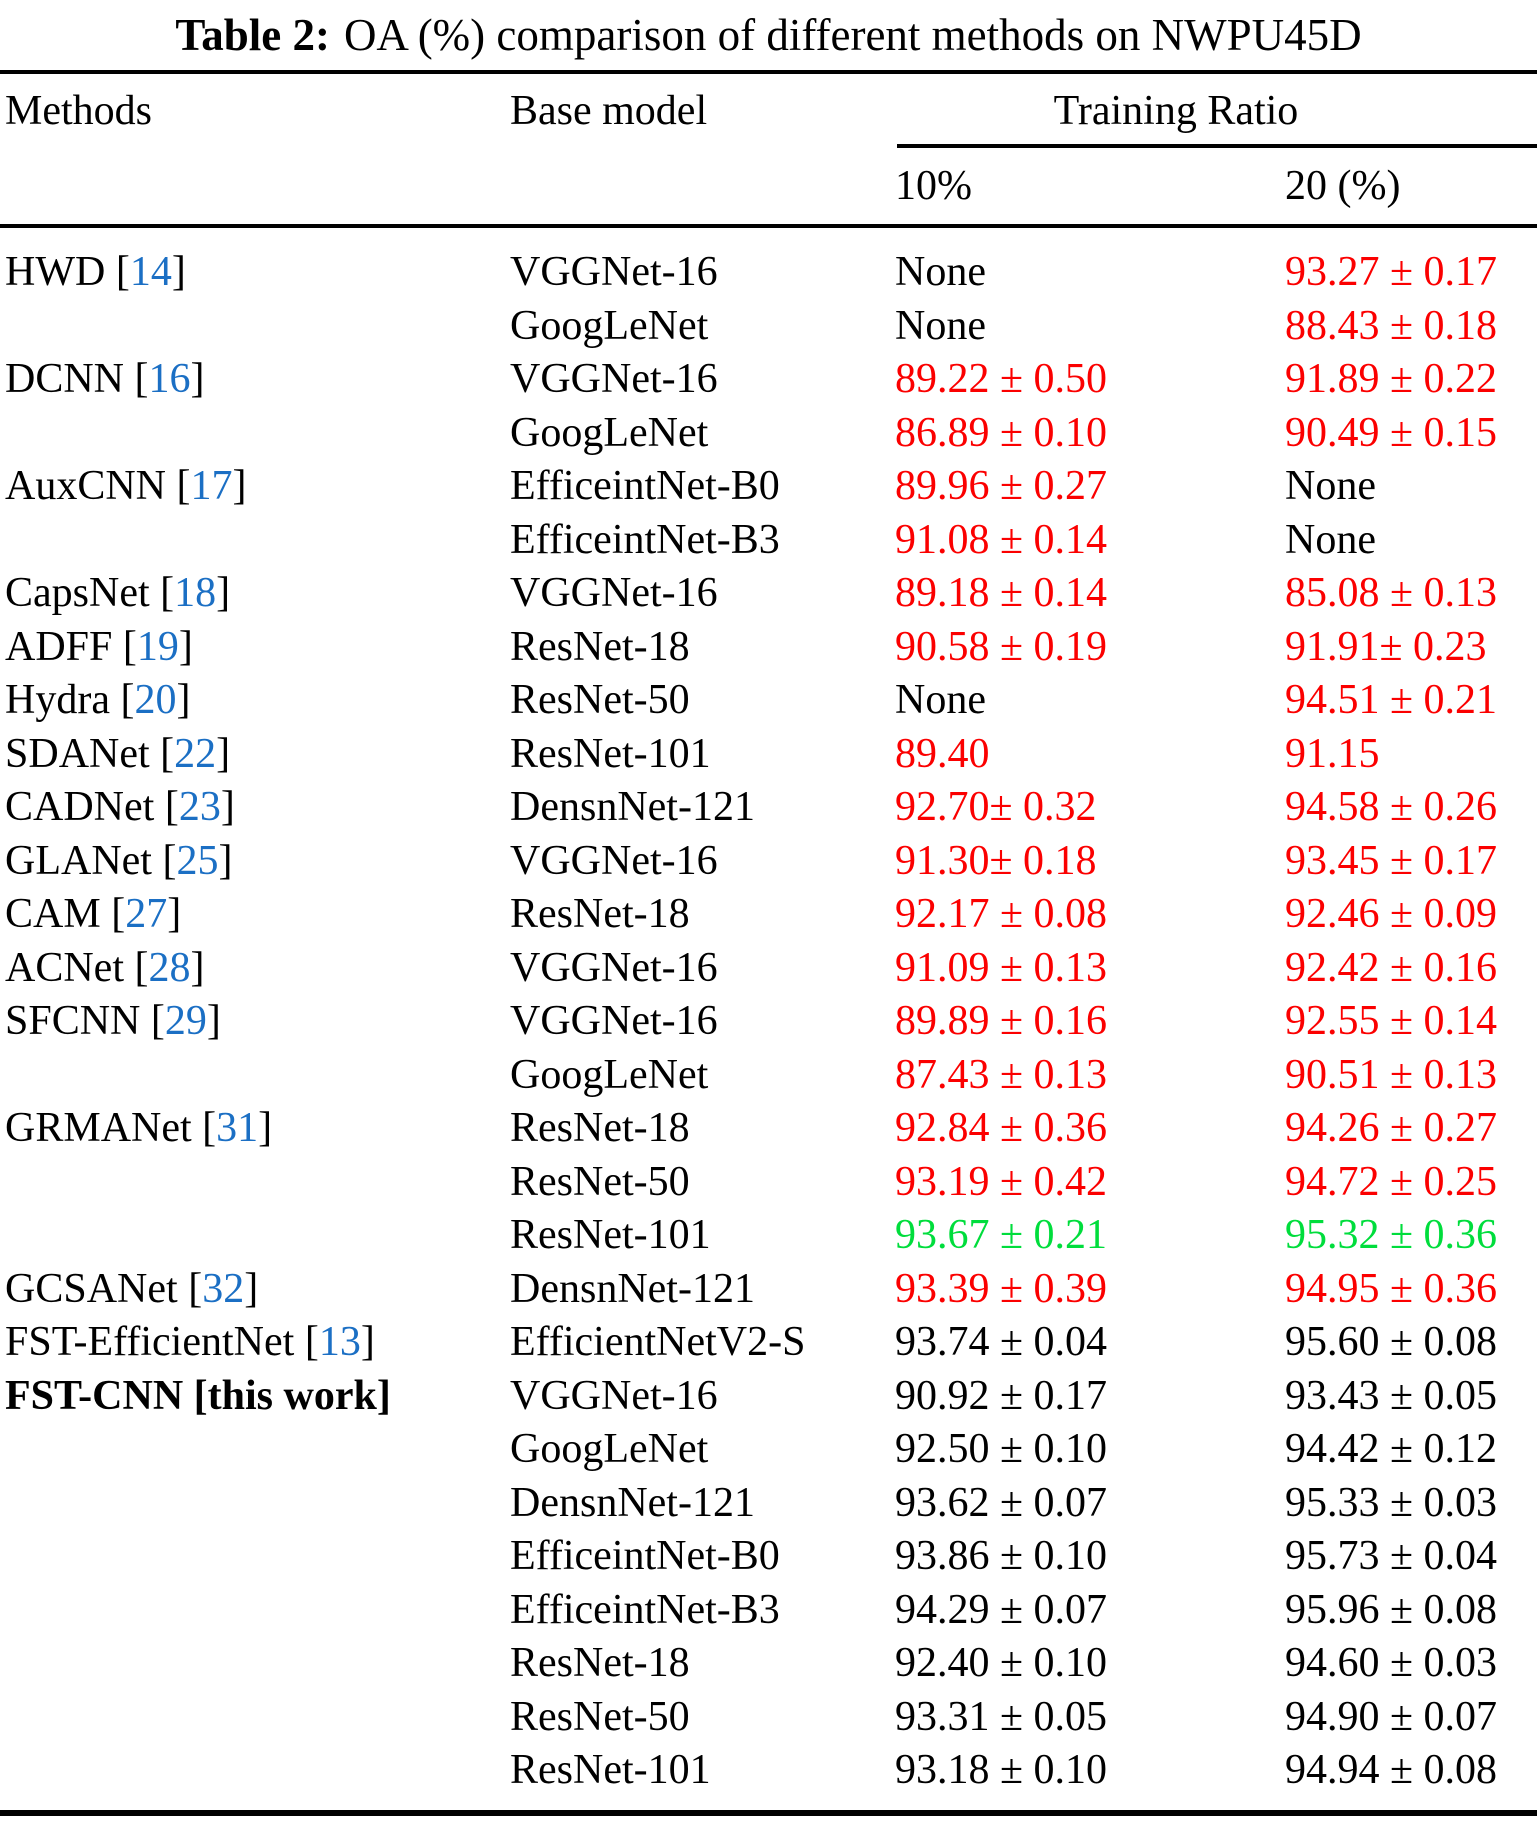  What do you see at coordinates (146, 914) in the screenshot?
I see `citation-link: 27` at bounding box center [146, 914].